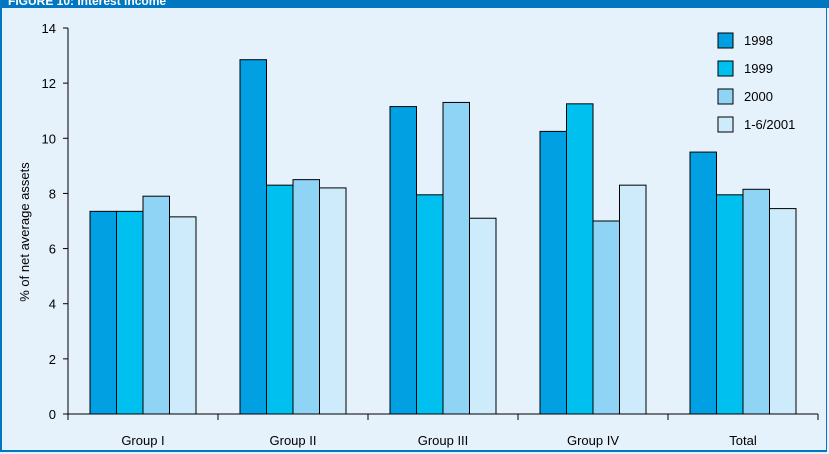  I want to click on x-tick-label: Group IV, so click(593, 440).